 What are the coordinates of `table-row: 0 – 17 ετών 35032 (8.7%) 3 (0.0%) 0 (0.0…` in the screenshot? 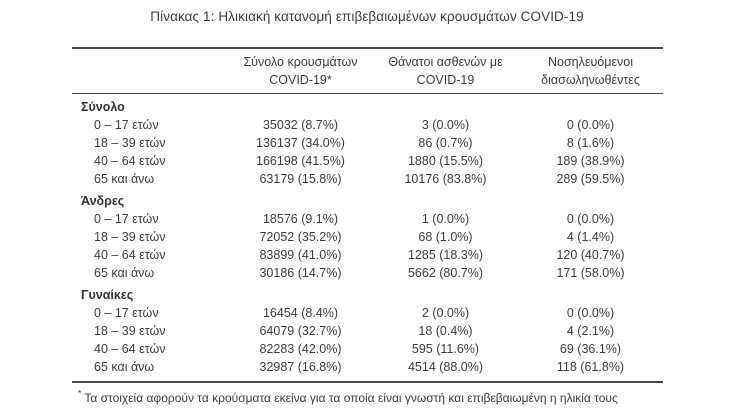 It's located at (367, 125).